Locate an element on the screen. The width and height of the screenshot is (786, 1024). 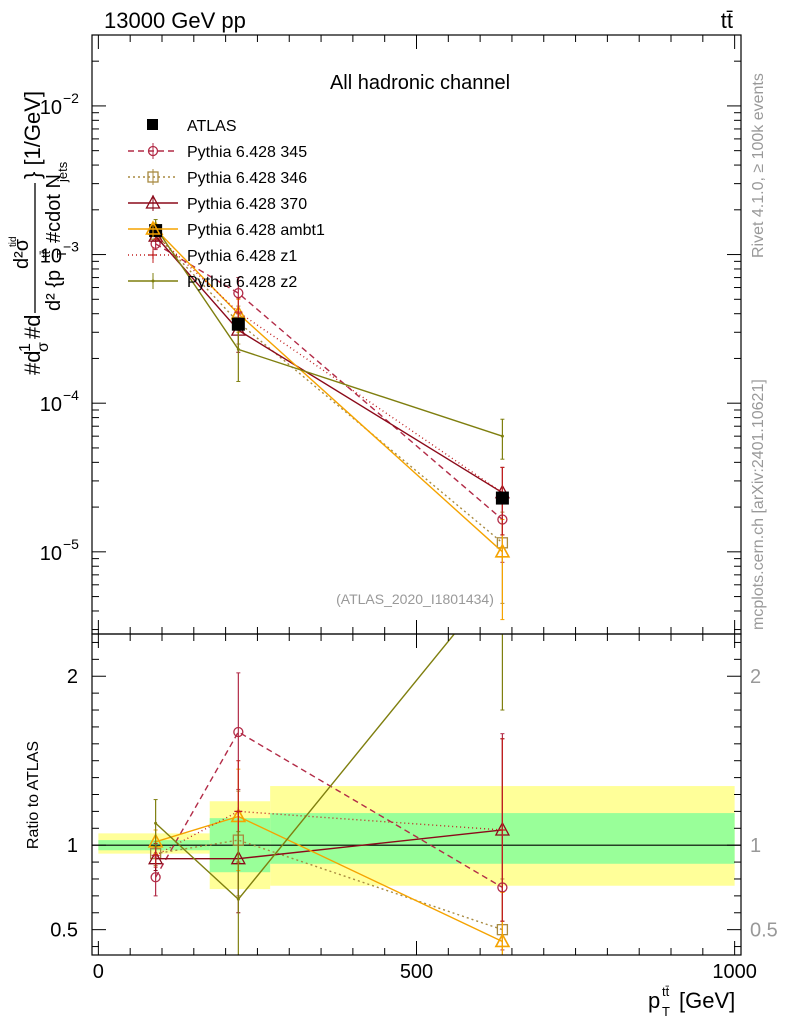
legend-label-ambt1: Pythia 6.428 ambt1 is located at coordinates (256, 230).